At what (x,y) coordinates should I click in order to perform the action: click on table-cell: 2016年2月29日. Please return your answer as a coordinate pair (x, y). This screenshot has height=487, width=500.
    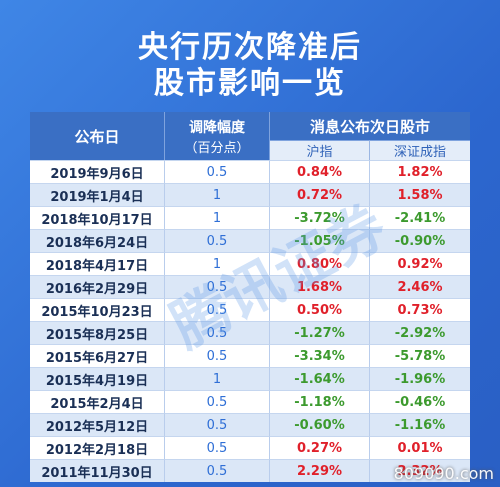
    Looking at the image, I should click on (97, 286).